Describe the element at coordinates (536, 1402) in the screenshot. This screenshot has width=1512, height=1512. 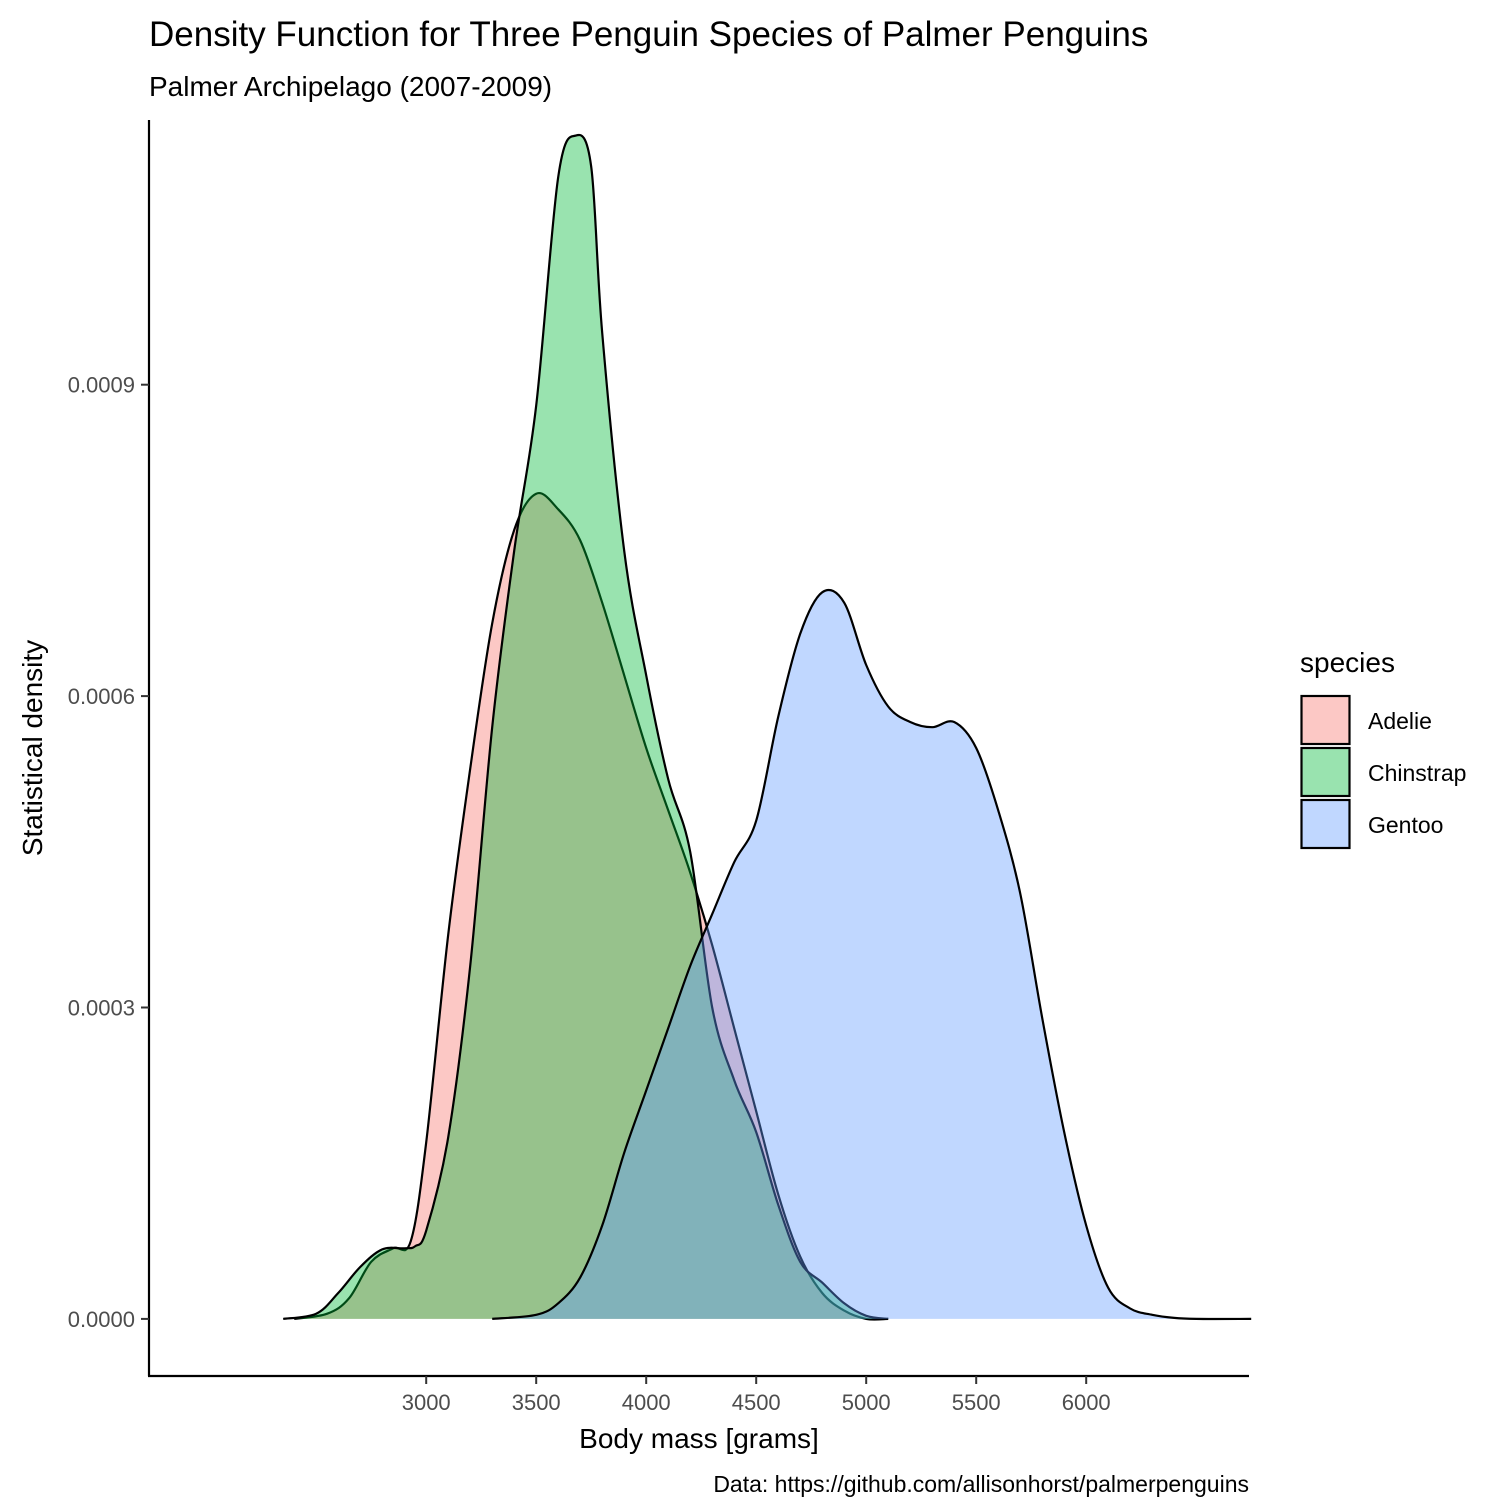
I see `x-tick-label: 3500` at that location.